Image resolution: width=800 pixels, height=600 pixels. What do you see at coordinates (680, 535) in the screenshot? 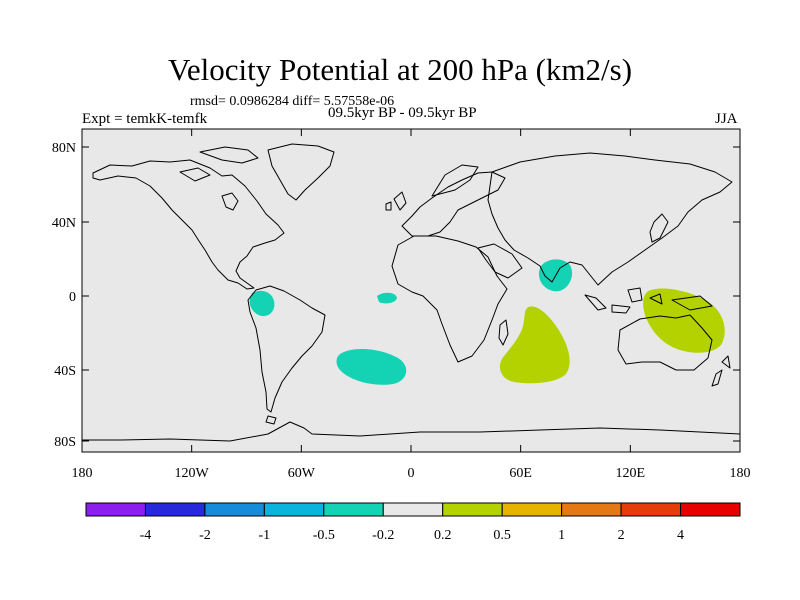
I see `colorbar-label: 4` at bounding box center [680, 535].